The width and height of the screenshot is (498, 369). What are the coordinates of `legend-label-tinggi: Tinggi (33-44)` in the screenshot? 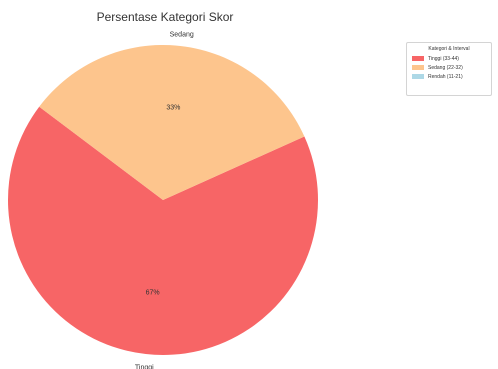 It's located at (443, 58).